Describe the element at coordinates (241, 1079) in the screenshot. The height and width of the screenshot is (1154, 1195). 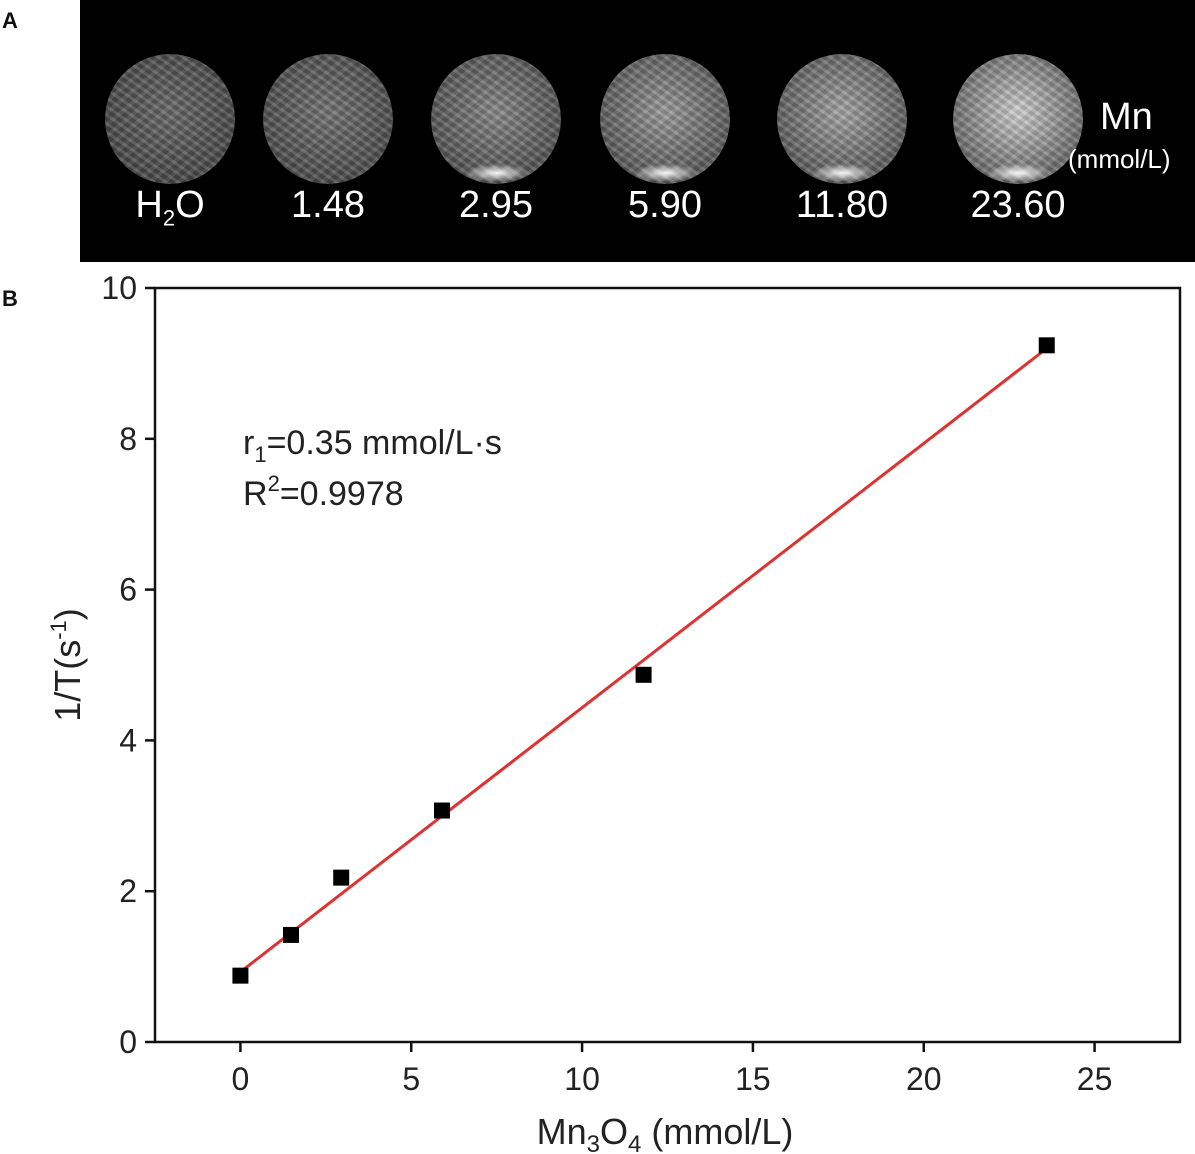
I see `x-tick-label: 0` at that location.